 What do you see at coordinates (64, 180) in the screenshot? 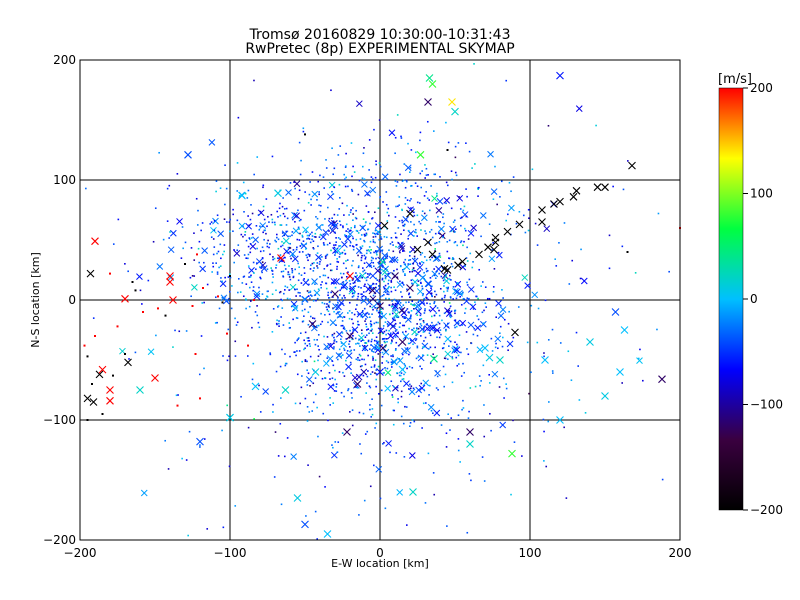
I see `y-tick-label: 100` at bounding box center [64, 180].